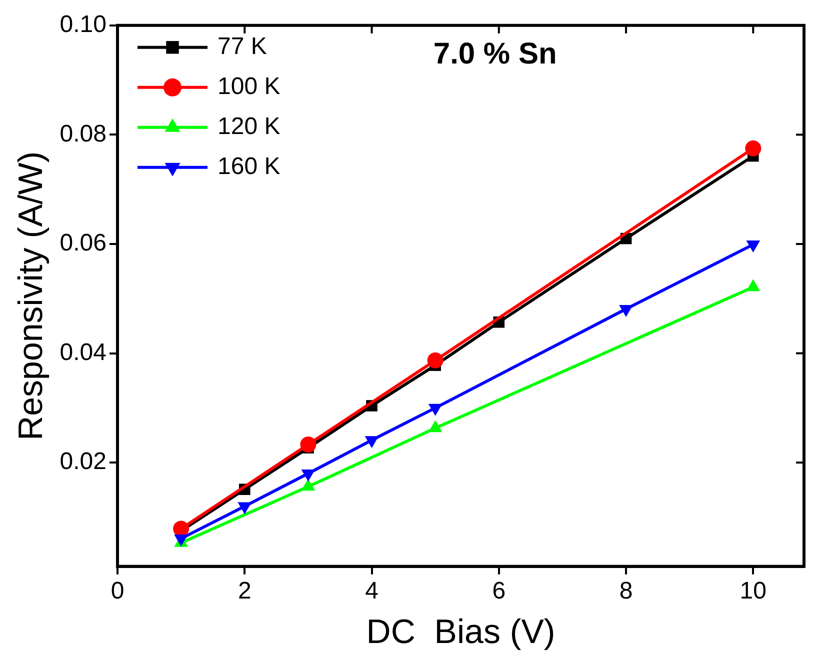  What do you see at coordinates (499, 590) in the screenshot?
I see `x-tick-label: 6` at bounding box center [499, 590].